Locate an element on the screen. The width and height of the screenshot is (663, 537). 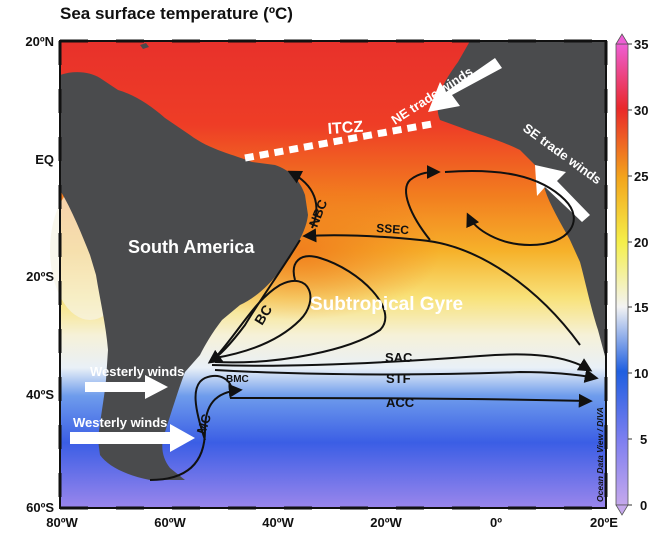
stf-label: STF is located at coordinates (398, 378).